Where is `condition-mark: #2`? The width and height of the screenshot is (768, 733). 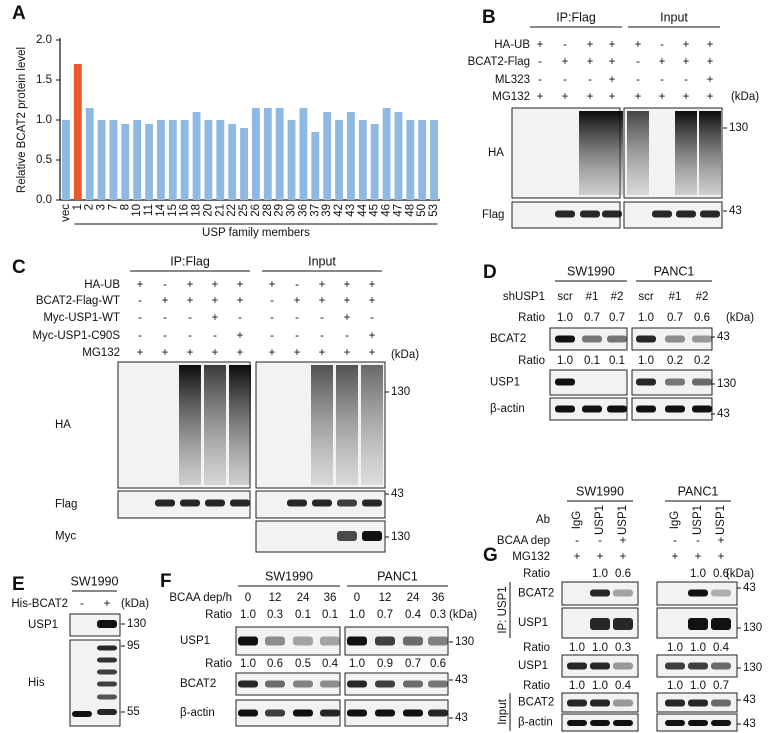
condition-mark: #2 is located at coordinates (617, 297).